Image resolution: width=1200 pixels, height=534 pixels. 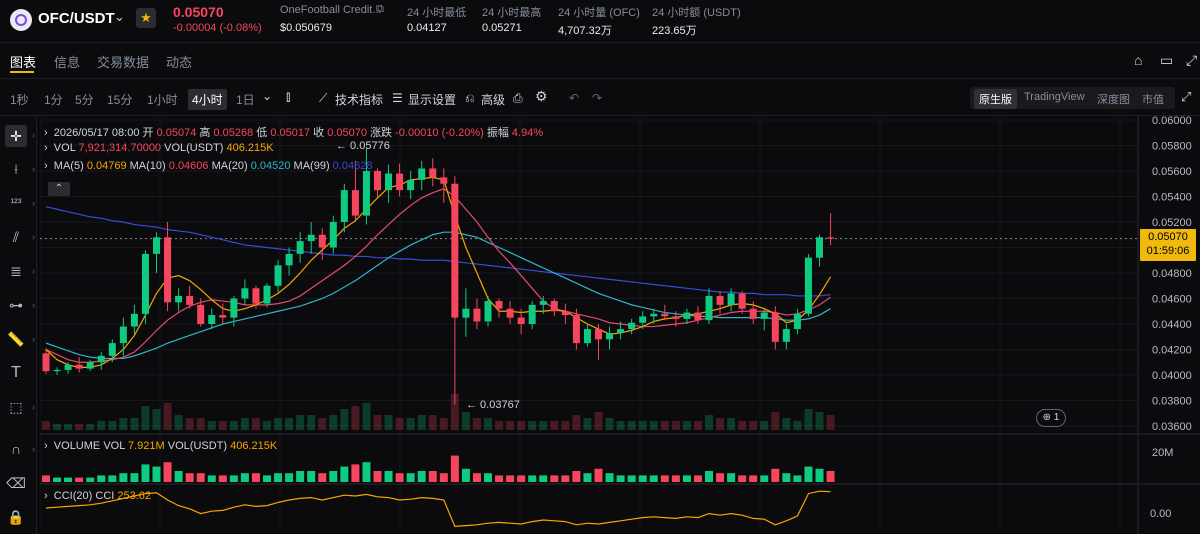 I want to click on rectangle-icon: ⬚, so click(x=16, y=407).